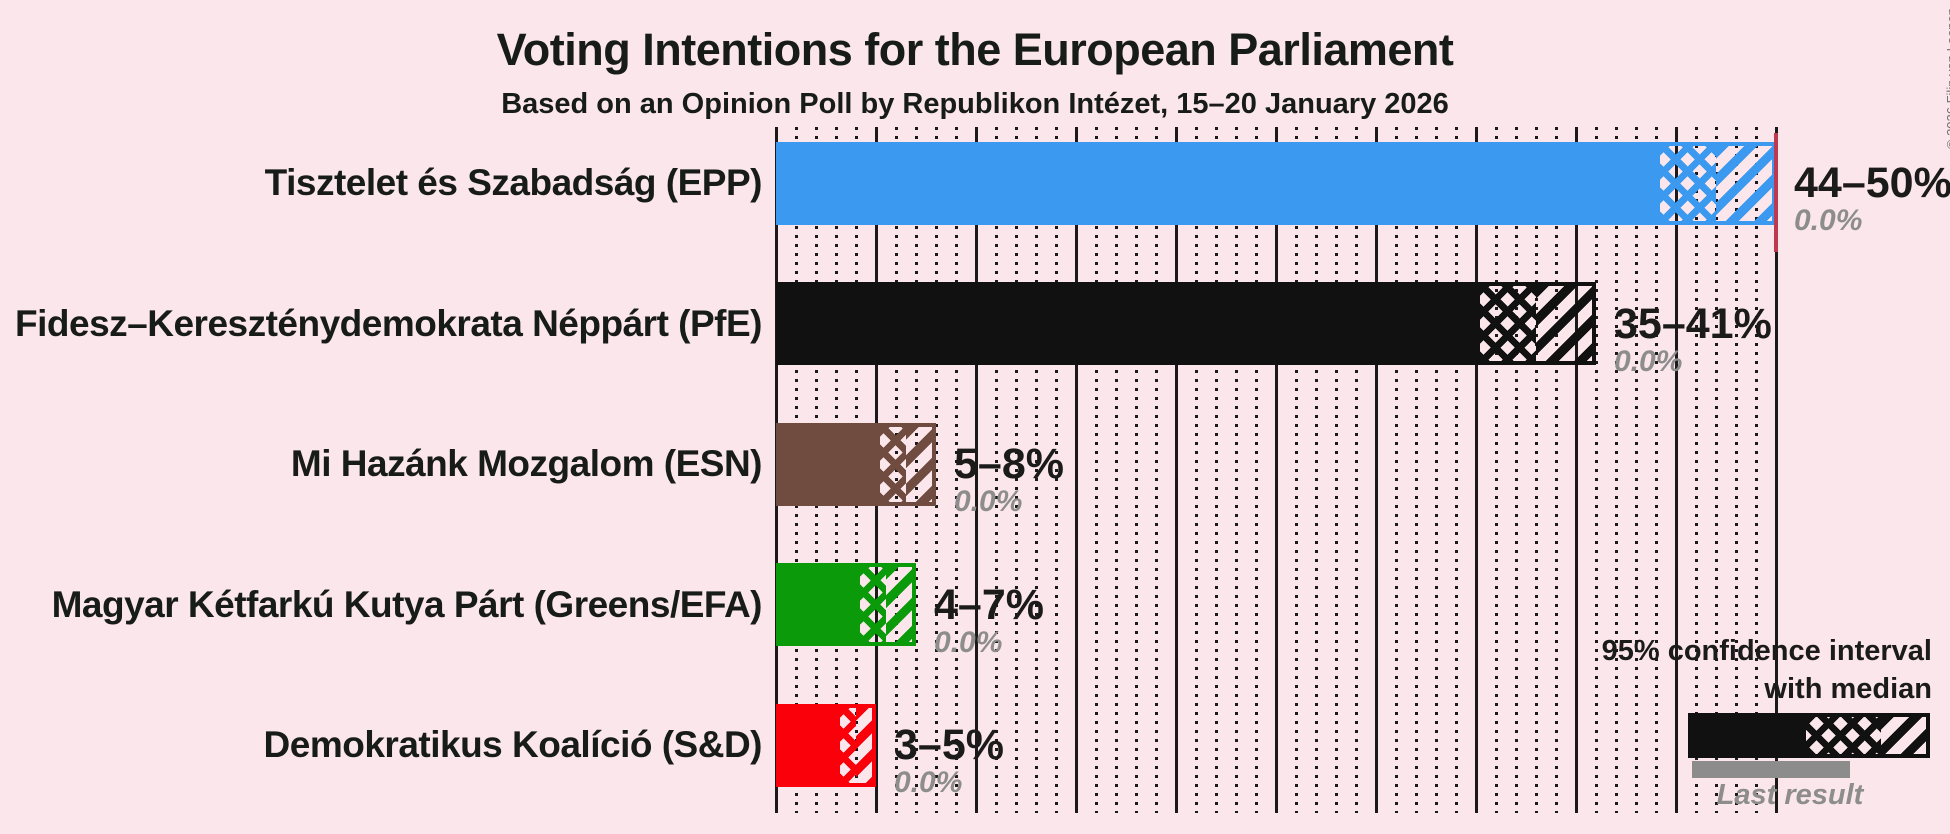  I want to click on legend-last-result-label: Last result, so click(1790, 795).